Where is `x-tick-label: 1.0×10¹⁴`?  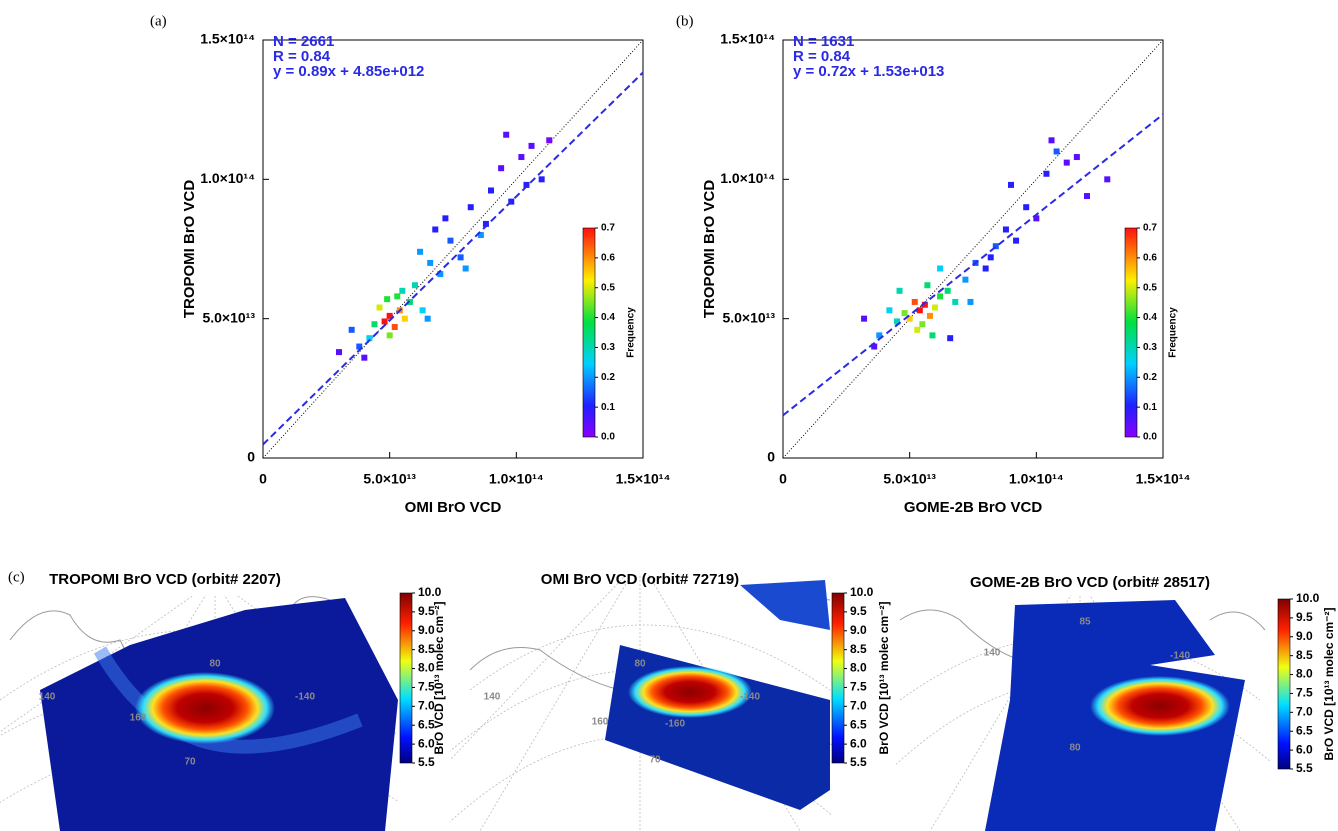
x-tick-label: 1.0×10¹⁴ is located at coordinates (516, 479).